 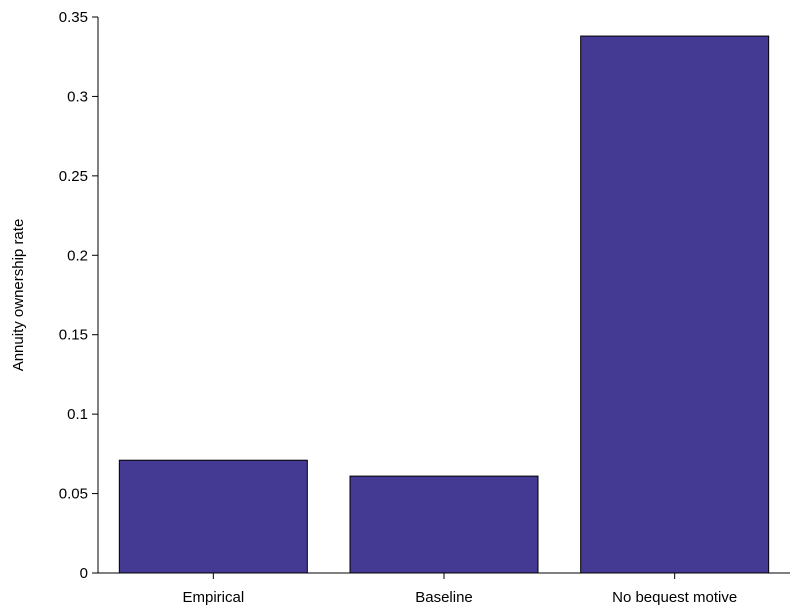 What do you see at coordinates (213, 597) in the screenshot?
I see `x-tick-label: Empirical` at bounding box center [213, 597].